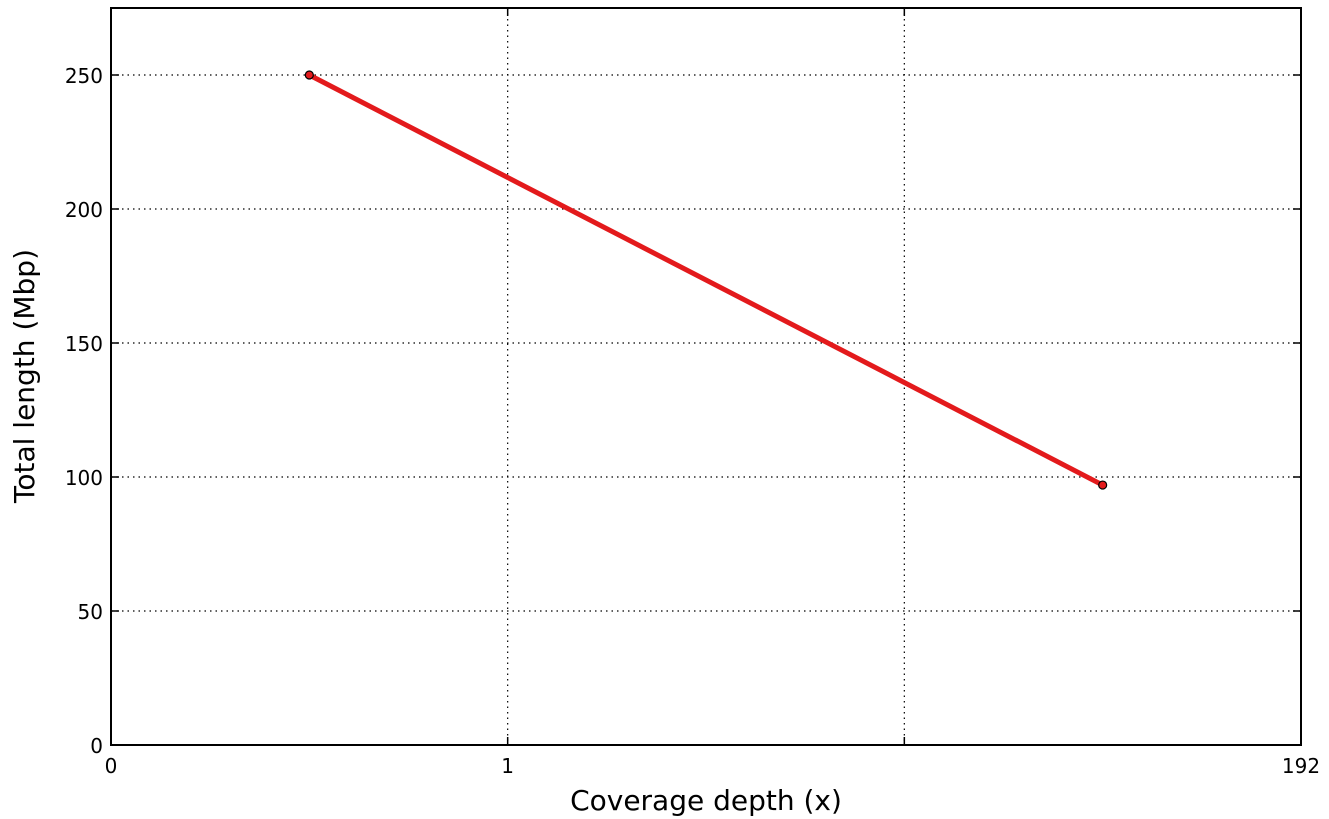 This screenshot has height=819, width=1329. What do you see at coordinates (84, 210) in the screenshot?
I see `y-tick-label: 200` at bounding box center [84, 210].